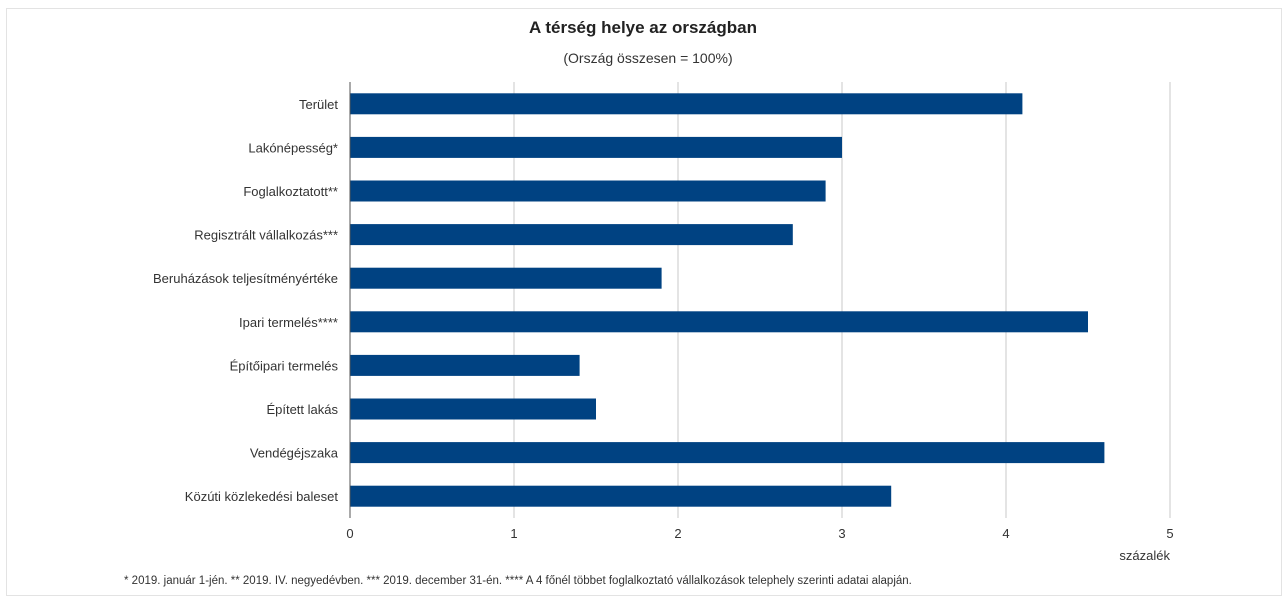 The image size is (1286, 599). Describe the element at coordinates (288, 322) in the screenshot. I see `category-label: Ipari termelés****` at that location.